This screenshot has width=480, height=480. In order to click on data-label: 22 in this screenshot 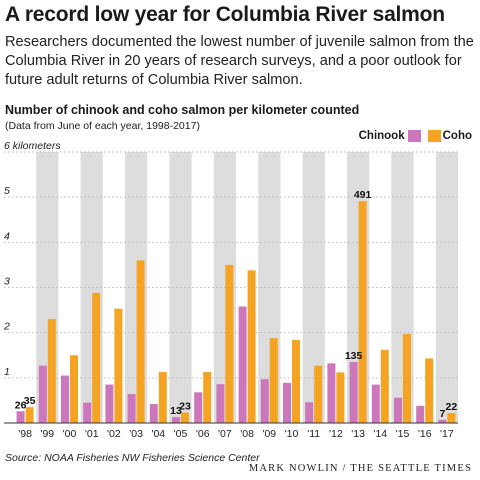, I will do `click(452, 407)`.